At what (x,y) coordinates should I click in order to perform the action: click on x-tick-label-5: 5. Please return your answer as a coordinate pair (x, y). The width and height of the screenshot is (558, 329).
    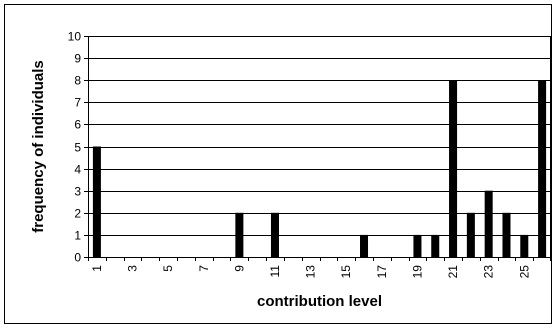
    Looking at the image, I should click on (168, 268).